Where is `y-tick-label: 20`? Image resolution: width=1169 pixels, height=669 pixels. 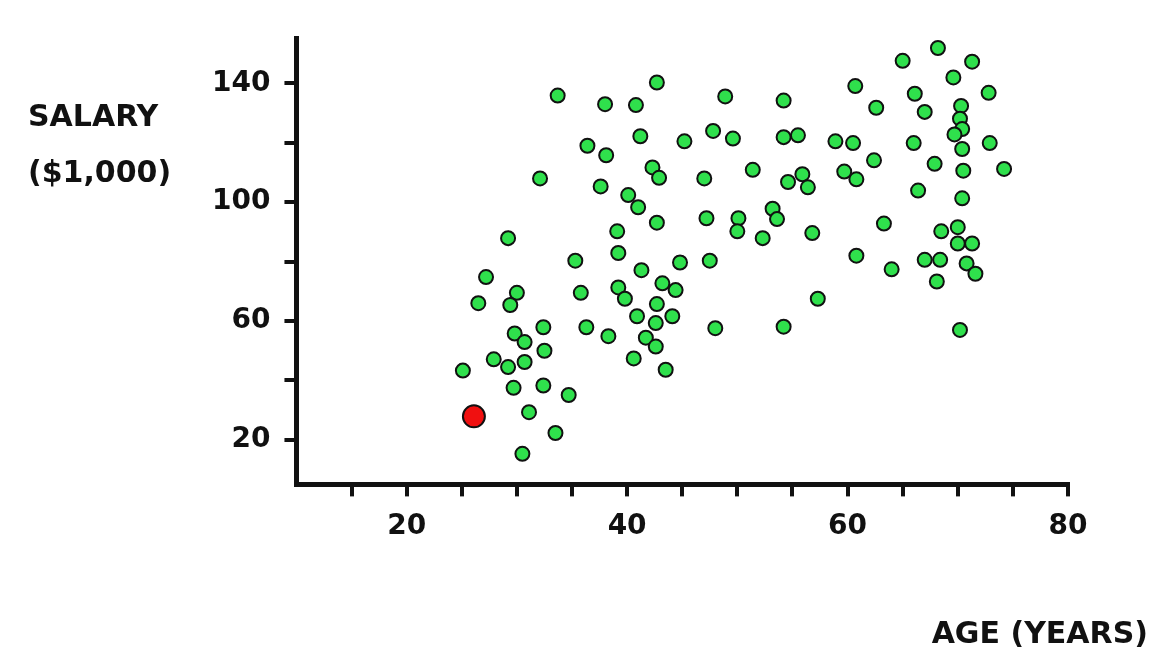
y-tick-label: 20 is located at coordinates (251, 438).